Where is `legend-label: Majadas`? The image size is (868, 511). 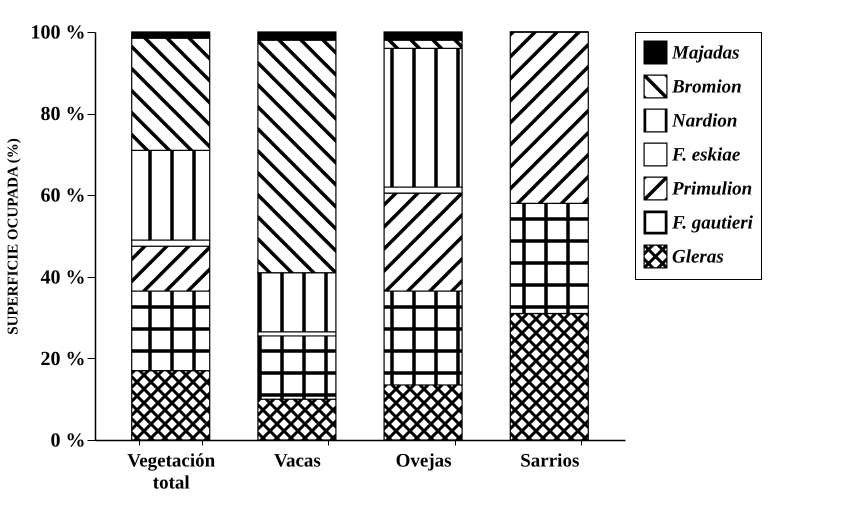
legend-label: Majadas is located at coordinates (705, 53).